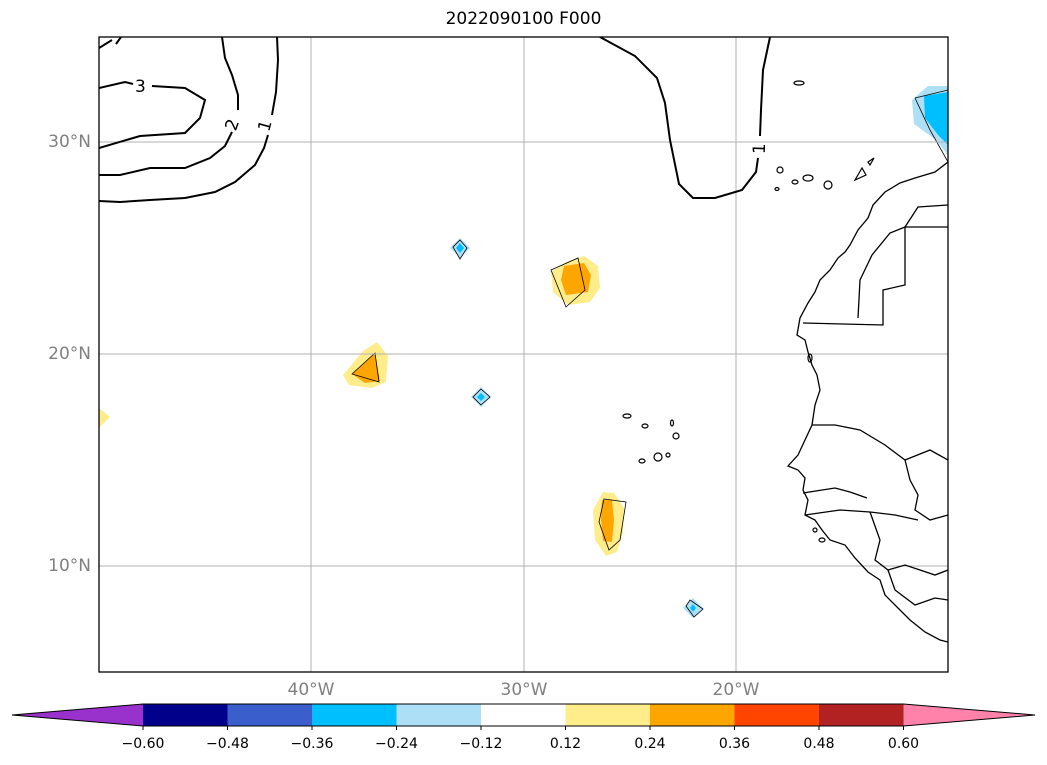 Image resolution: width=1047 pixels, height=765 pixels. What do you see at coordinates (312, 744) in the screenshot?
I see `colorbar-tick-label: −0.36` at bounding box center [312, 744].